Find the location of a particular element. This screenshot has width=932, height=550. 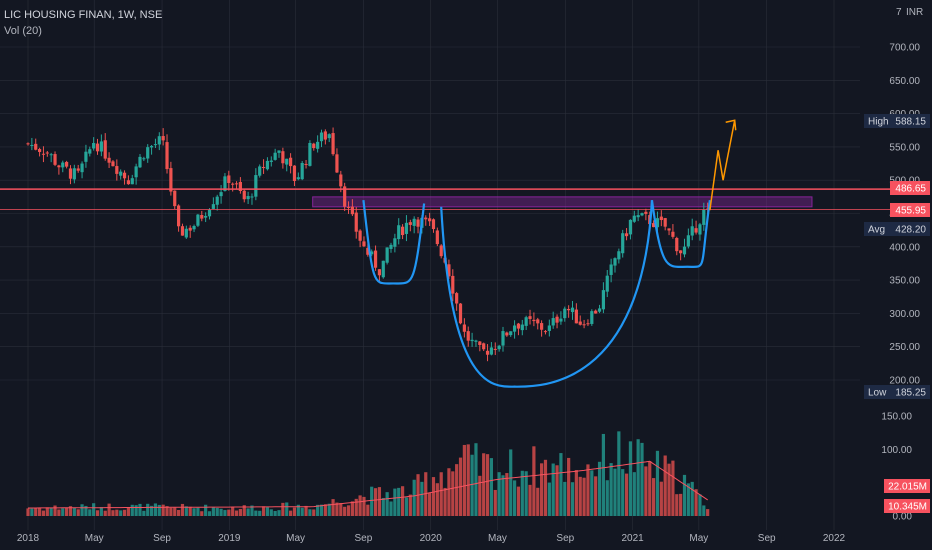

price-tick-label: 300.00 is located at coordinates (904, 314).